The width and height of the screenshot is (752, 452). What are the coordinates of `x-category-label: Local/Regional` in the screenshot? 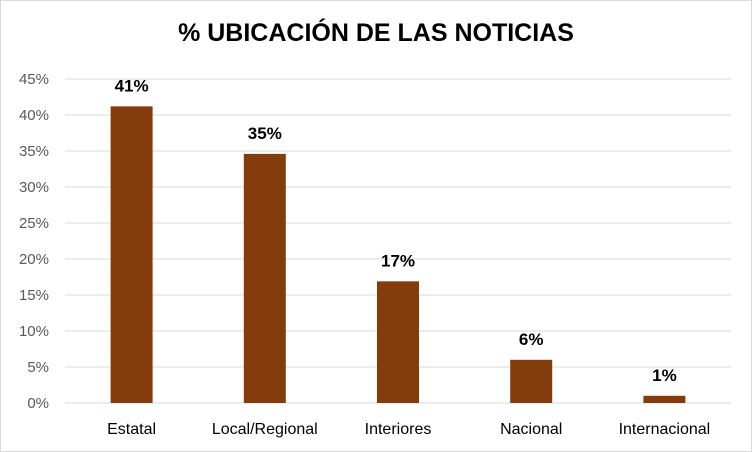 It's located at (265, 429).